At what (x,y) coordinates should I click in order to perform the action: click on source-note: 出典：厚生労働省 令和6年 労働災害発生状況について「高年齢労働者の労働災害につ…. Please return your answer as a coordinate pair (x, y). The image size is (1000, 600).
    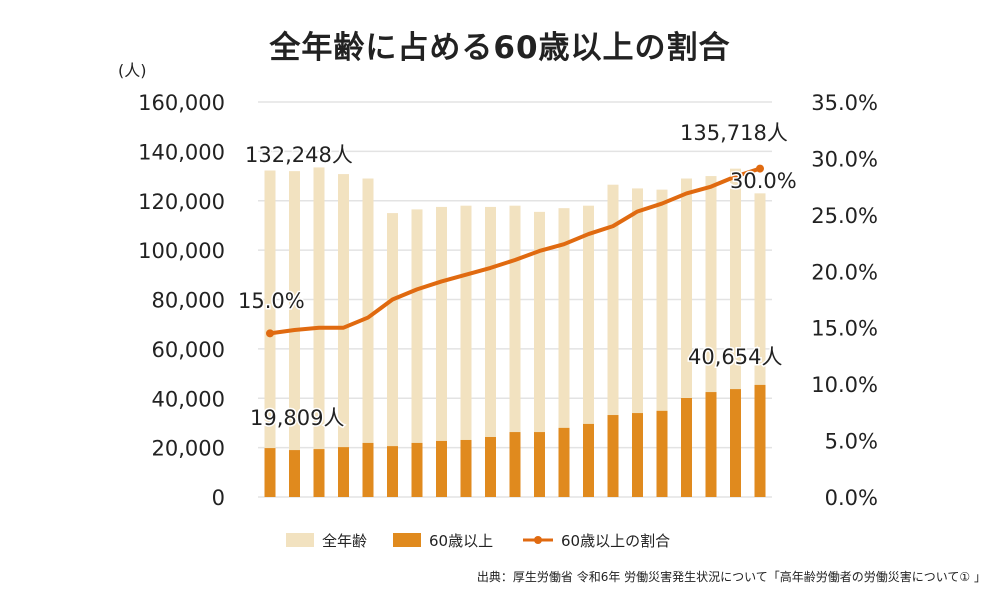
    Looking at the image, I should click on (731, 577).